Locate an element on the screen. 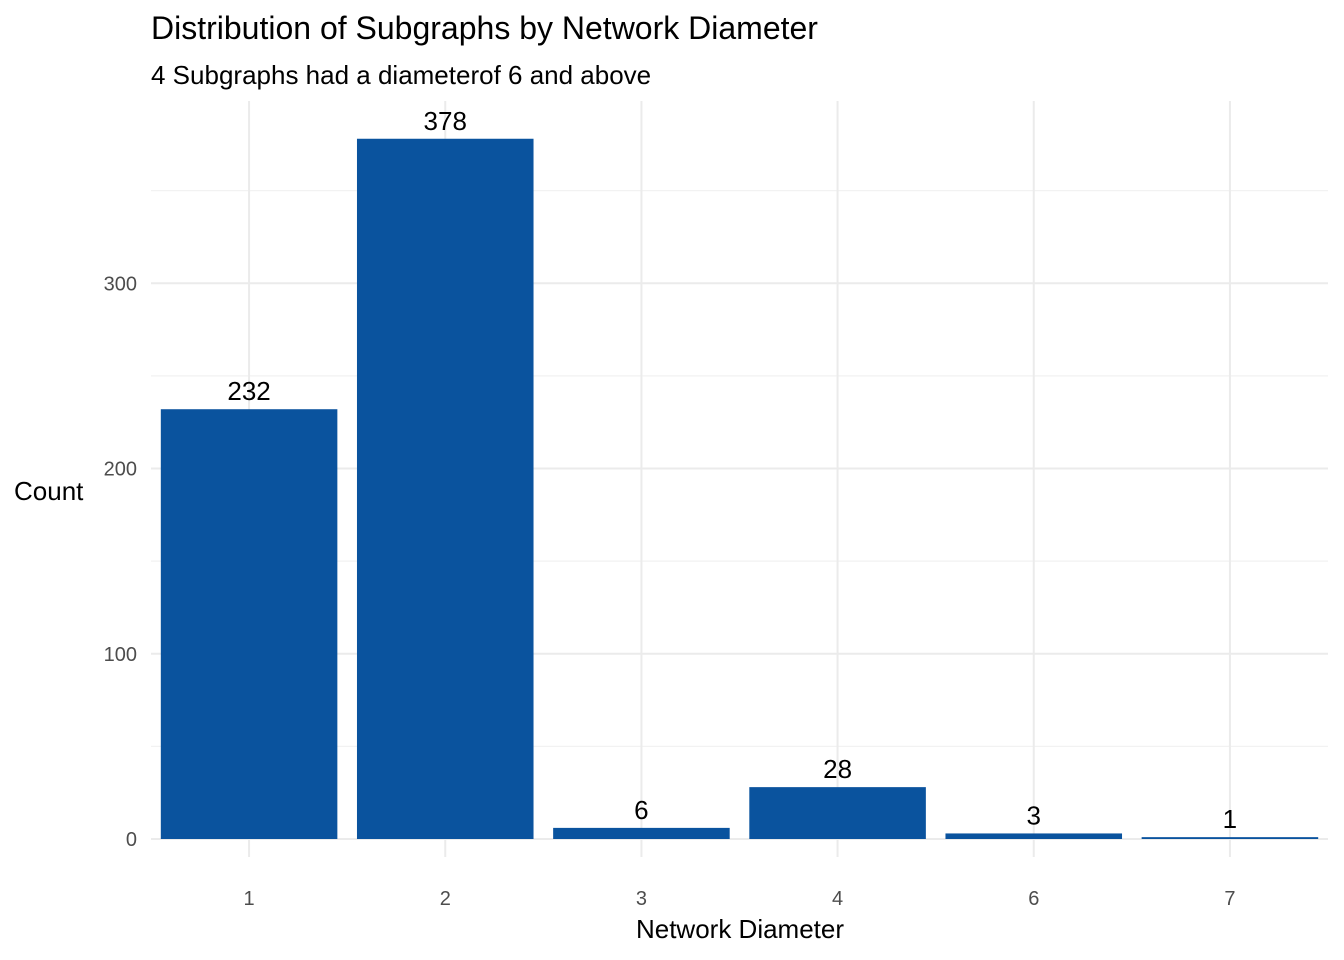 This screenshot has width=1344, height=960. x-tick-label: 6 is located at coordinates (1033, 899).